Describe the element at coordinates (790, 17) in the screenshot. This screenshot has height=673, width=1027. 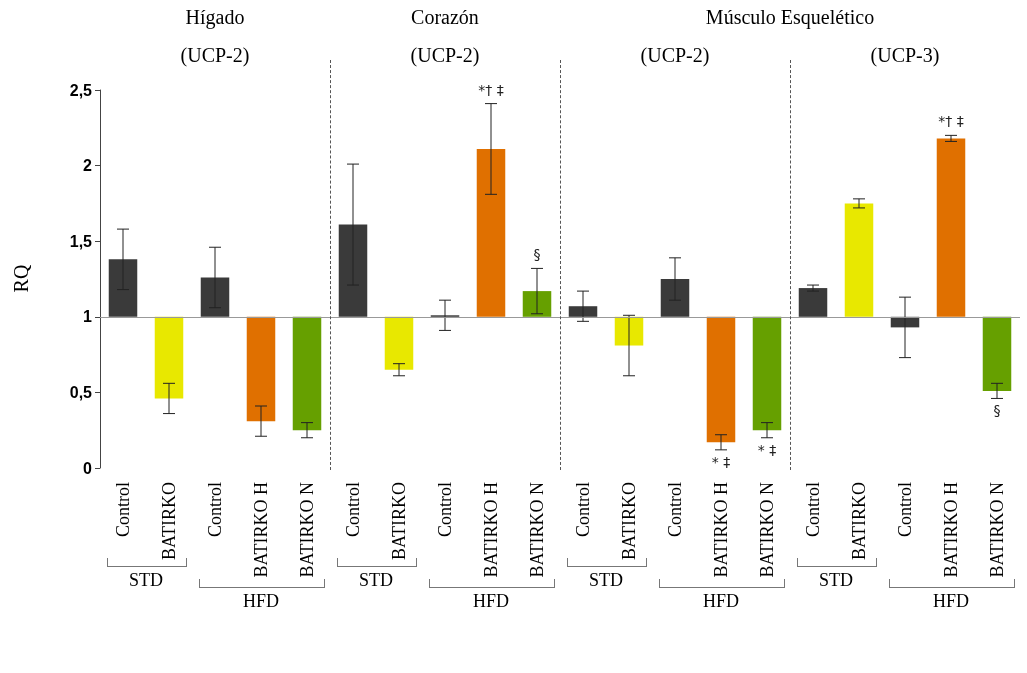
I see `text: Músculo Esquelético` at that location.